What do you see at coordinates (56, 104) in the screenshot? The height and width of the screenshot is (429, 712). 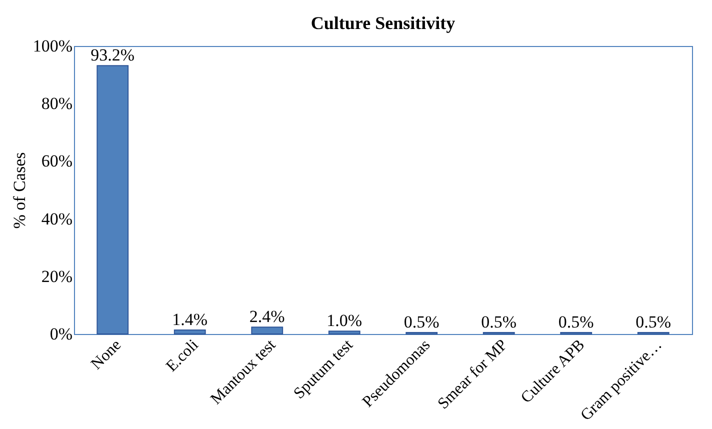 I see `y-tick-label: 80%` at bounding box center [56, 104].